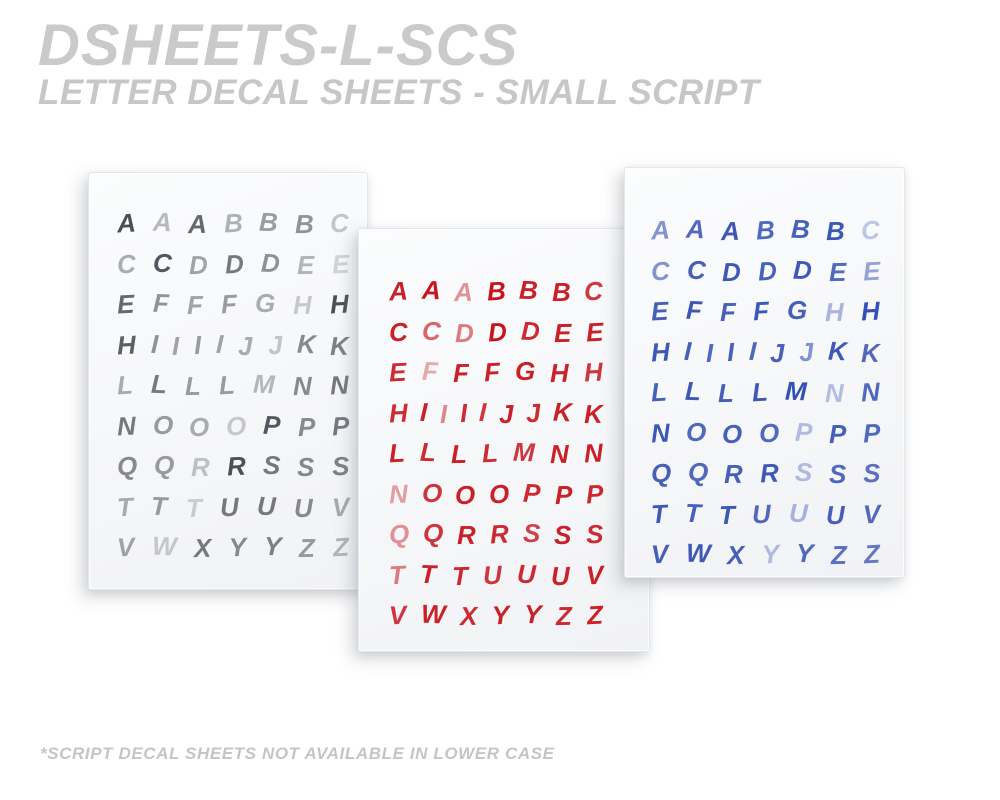 Image resolution: width=1000 pixels, height=800 pixels. Describe the element at coordinates (433, 614) in the screenshot. I see `decal-letter: W` at that location.